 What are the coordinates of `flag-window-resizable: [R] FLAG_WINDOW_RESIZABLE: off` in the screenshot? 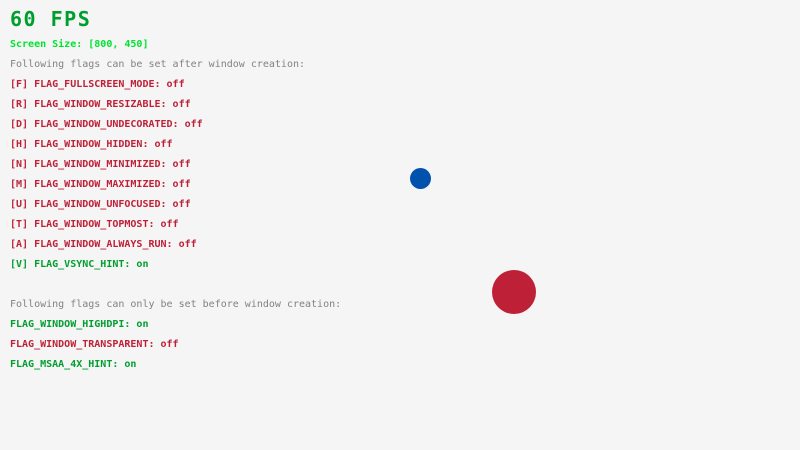 It's located at (100, 104).